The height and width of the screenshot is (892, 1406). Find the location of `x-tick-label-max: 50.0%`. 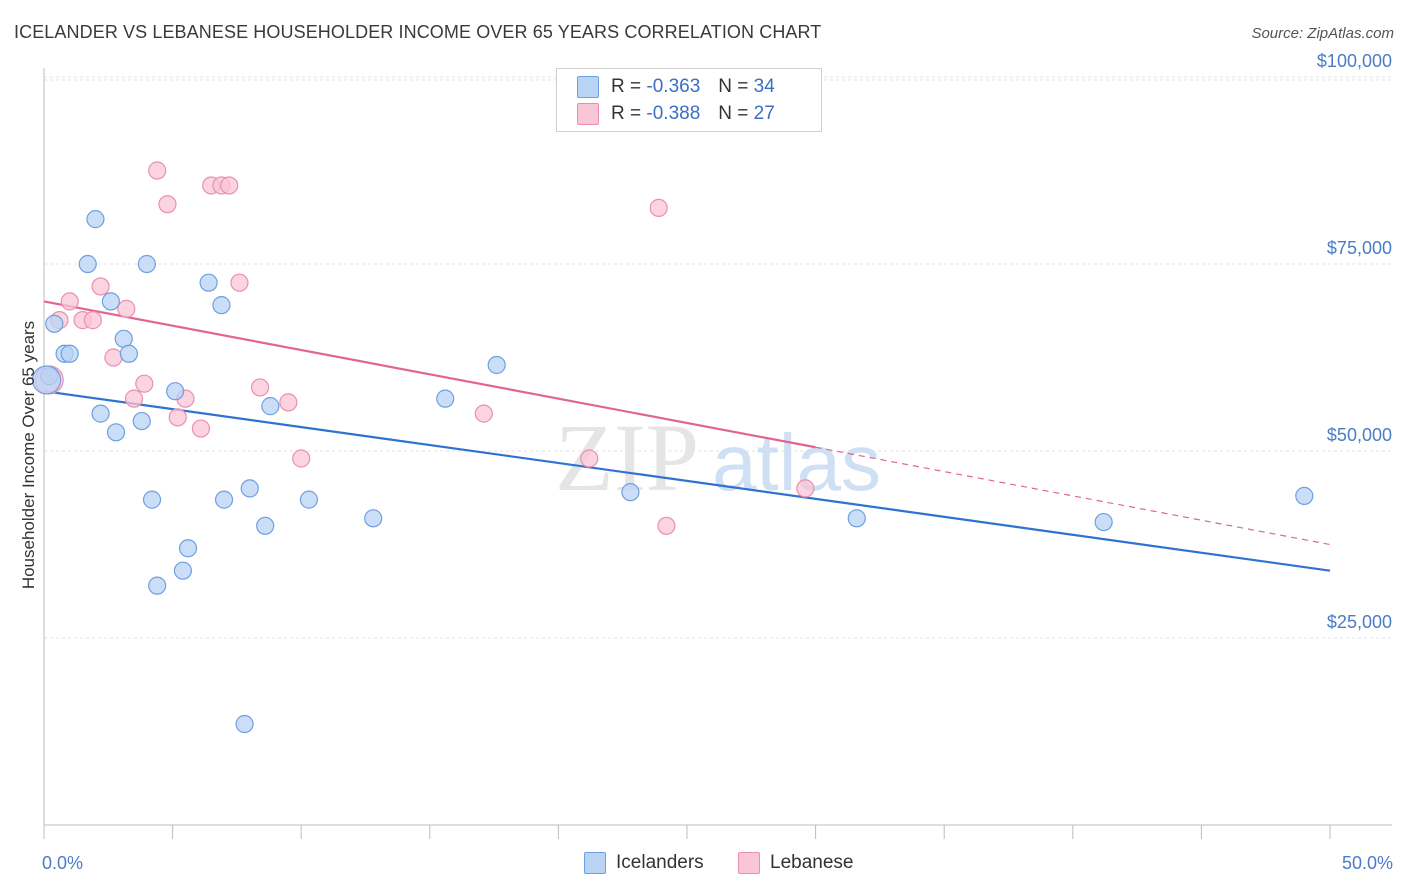

x-tick-label-max: 50.0% is located at coordinates (1367, 863).